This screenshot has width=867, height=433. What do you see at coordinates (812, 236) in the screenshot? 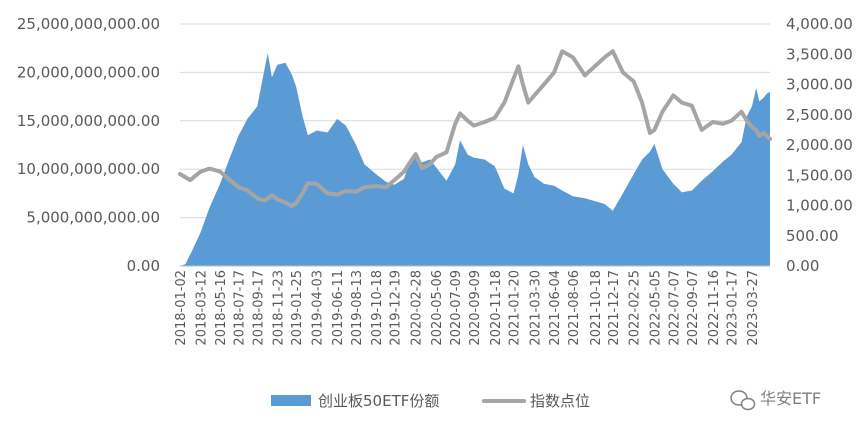
I see `y-right-tick-label: 500.00` at bounding box center [812, 236].